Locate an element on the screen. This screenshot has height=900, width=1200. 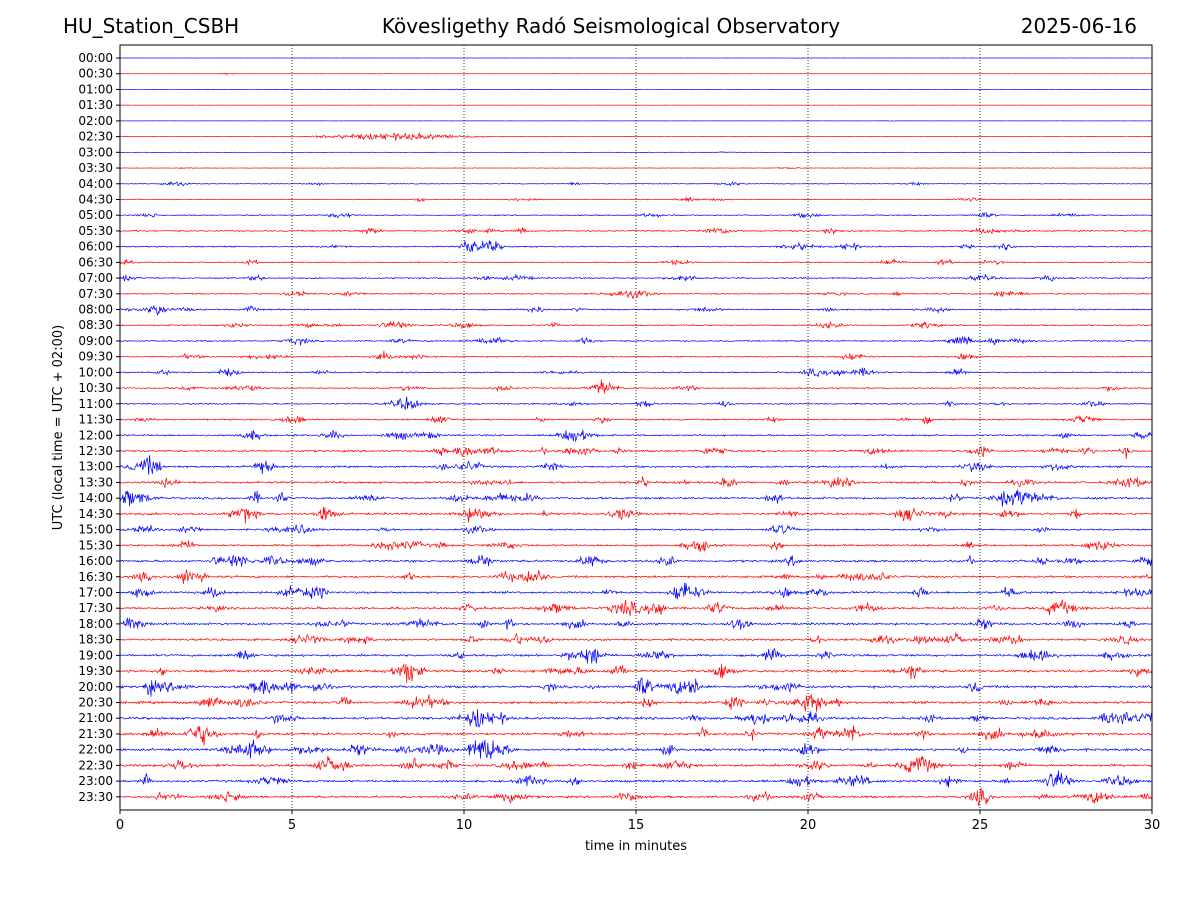
x-axis-ticks: 0 5 10 15 20 25 30 is located at coordinates (638, 821).